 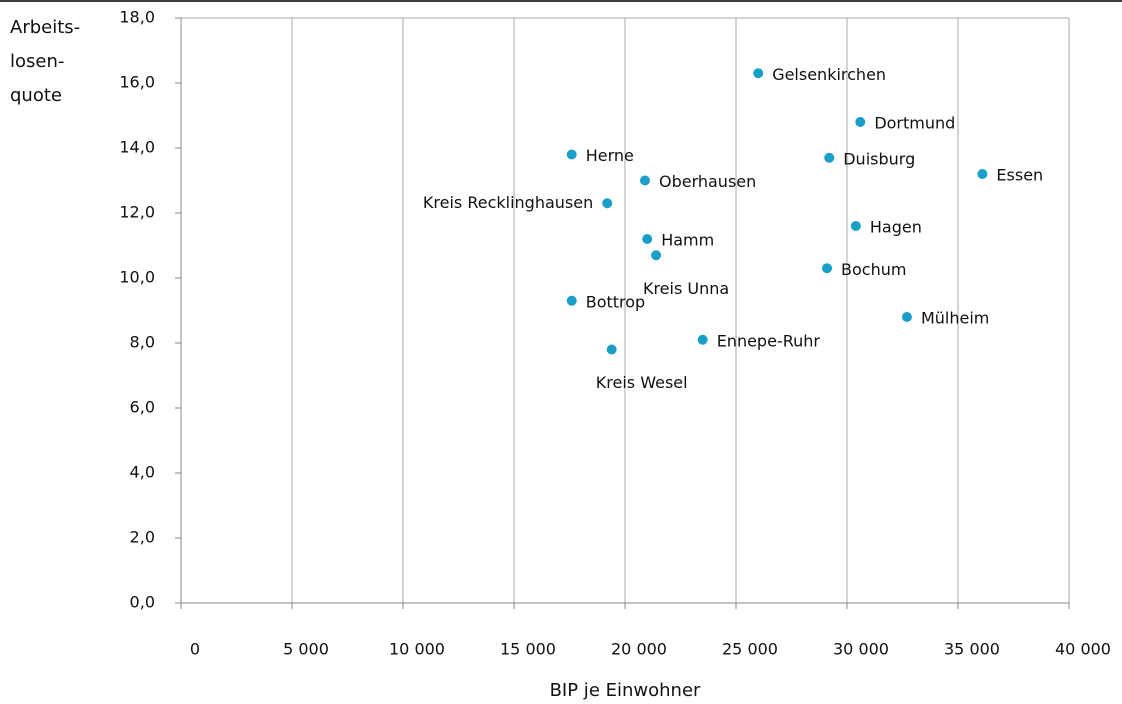 What do you see at coordinates (829, 74) in the screenshot?
I see `point-label: Gelsenkirchen` at bounding box center [829, 74].